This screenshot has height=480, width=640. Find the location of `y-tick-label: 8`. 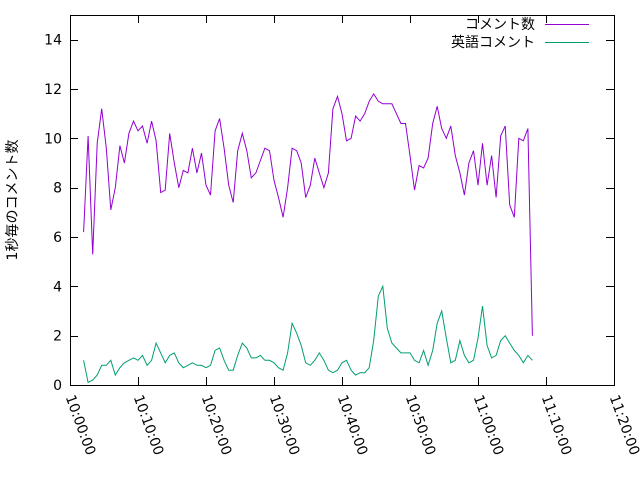

y-tick-label: 8 is located at coordinates (57, 189).